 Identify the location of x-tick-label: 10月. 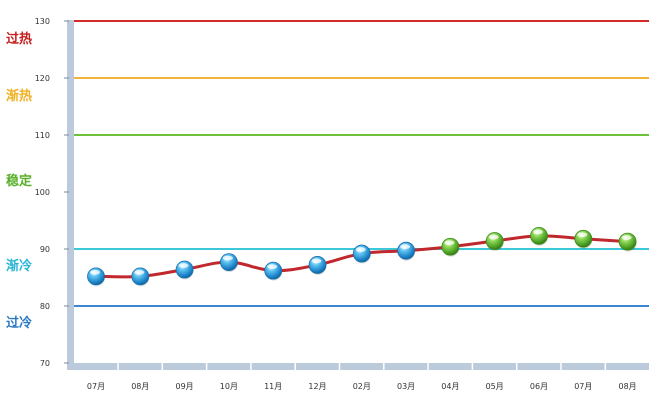
(229, 386).